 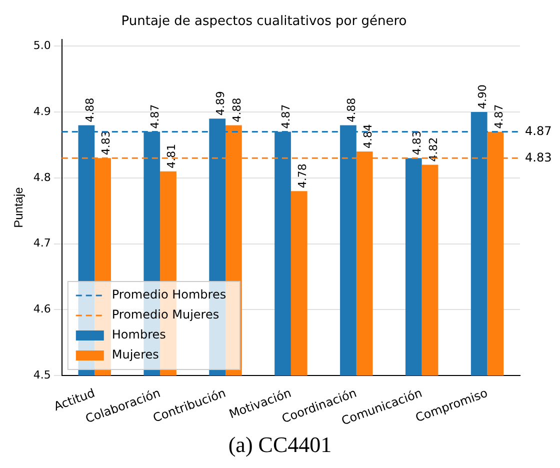 What do you see at coordinates (42, 177) in the screenshot?
I see `y-tick-label: 4.8` at bounding box center [42, 177].